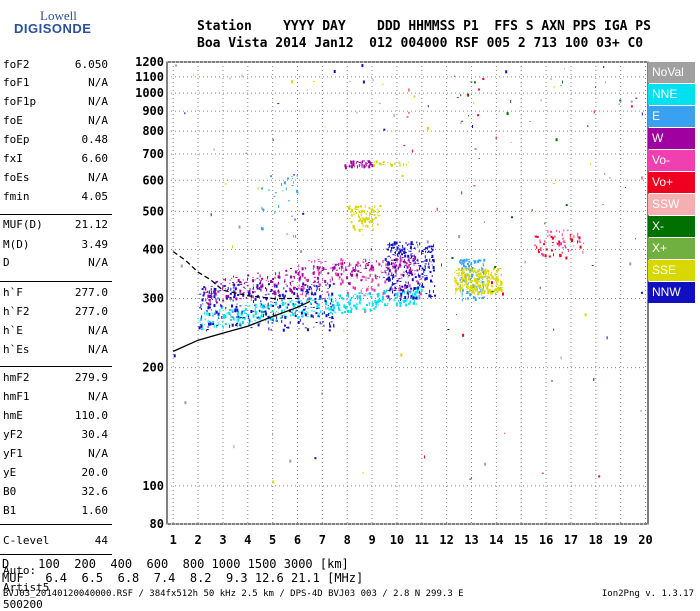  I want to click on x-tick-label: 18, so click(596, 540).